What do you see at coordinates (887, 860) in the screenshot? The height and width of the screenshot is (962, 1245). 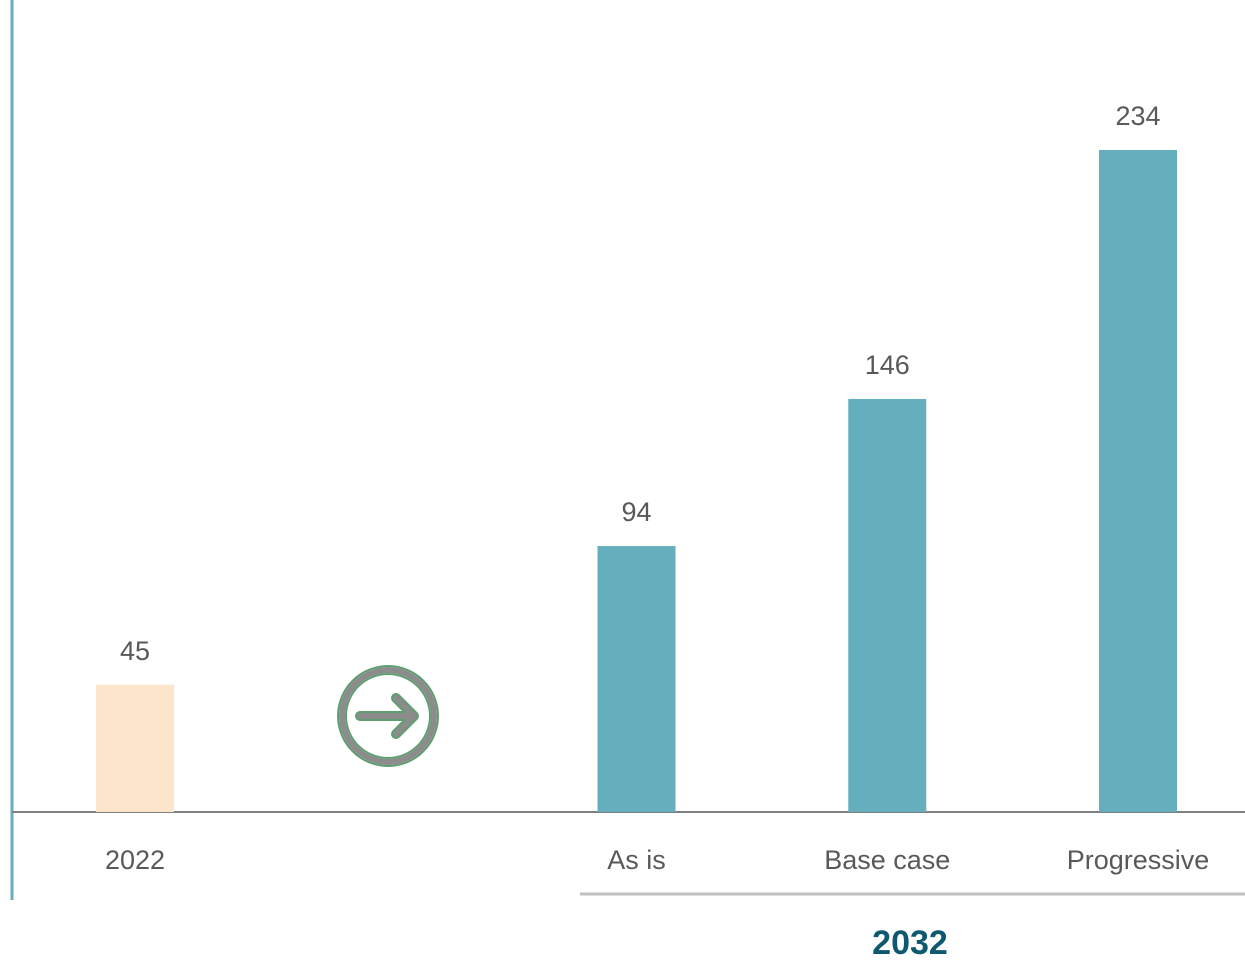 I see `x-tick-label: Base case` at bounding box center [887, 860].